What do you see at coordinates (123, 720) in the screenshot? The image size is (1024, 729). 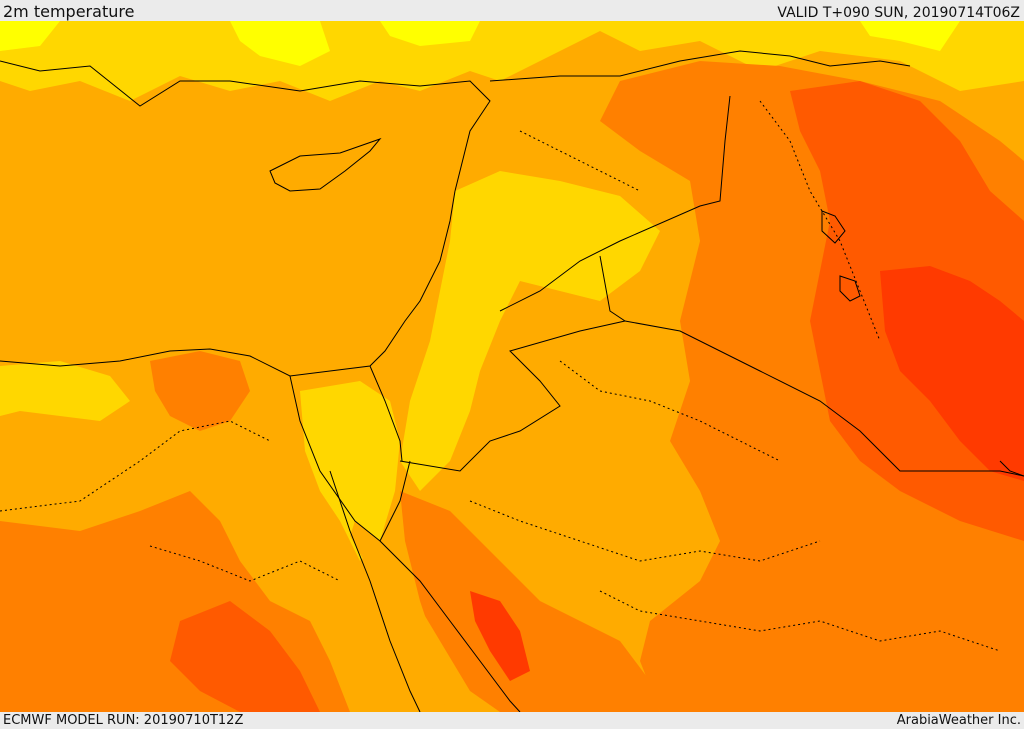 I see `model-run: ECMWF MODEL RUN: 20190710T12Z` at bounding box center [123, 720].